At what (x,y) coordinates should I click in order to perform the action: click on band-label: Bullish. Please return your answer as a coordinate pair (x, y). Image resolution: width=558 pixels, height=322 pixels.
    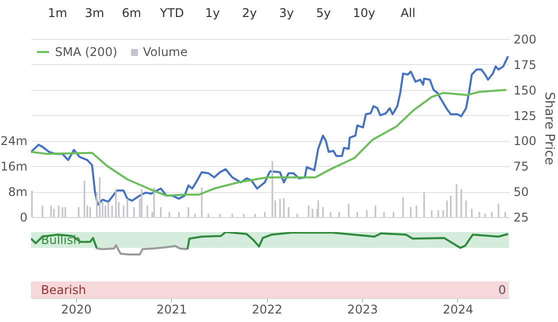
    Looking at the image, I should click on (61, 239).